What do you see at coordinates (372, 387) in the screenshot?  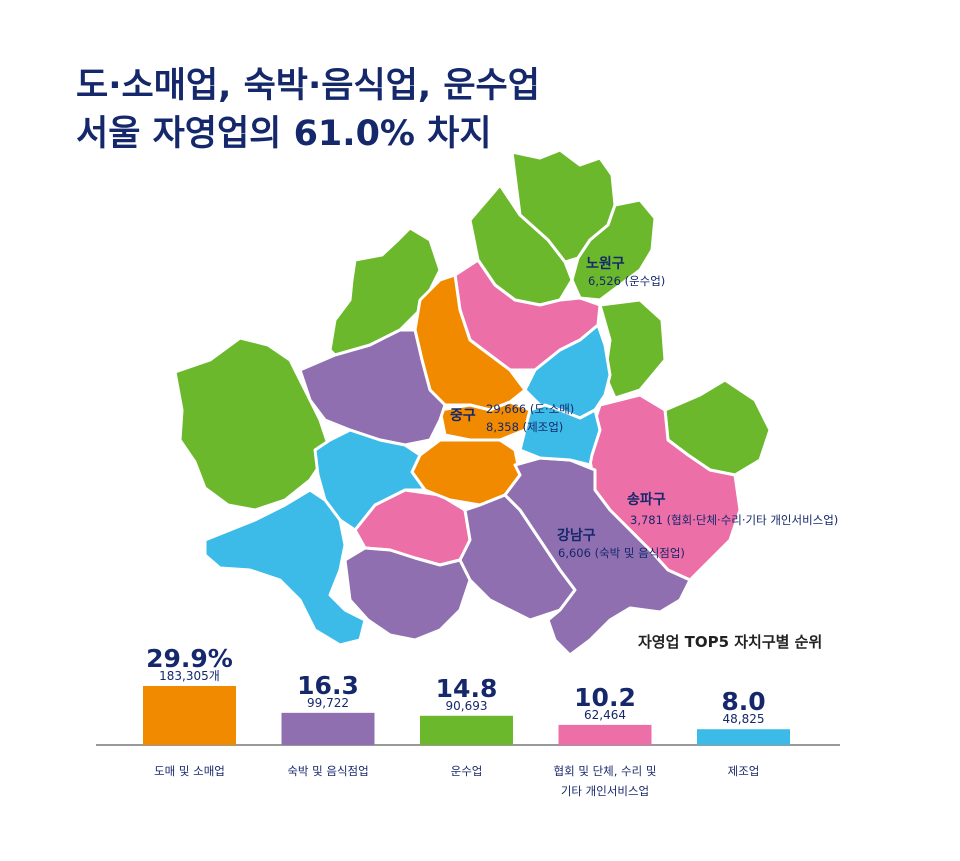 I see `district-seodaemun` at bounding box center [372, 387].